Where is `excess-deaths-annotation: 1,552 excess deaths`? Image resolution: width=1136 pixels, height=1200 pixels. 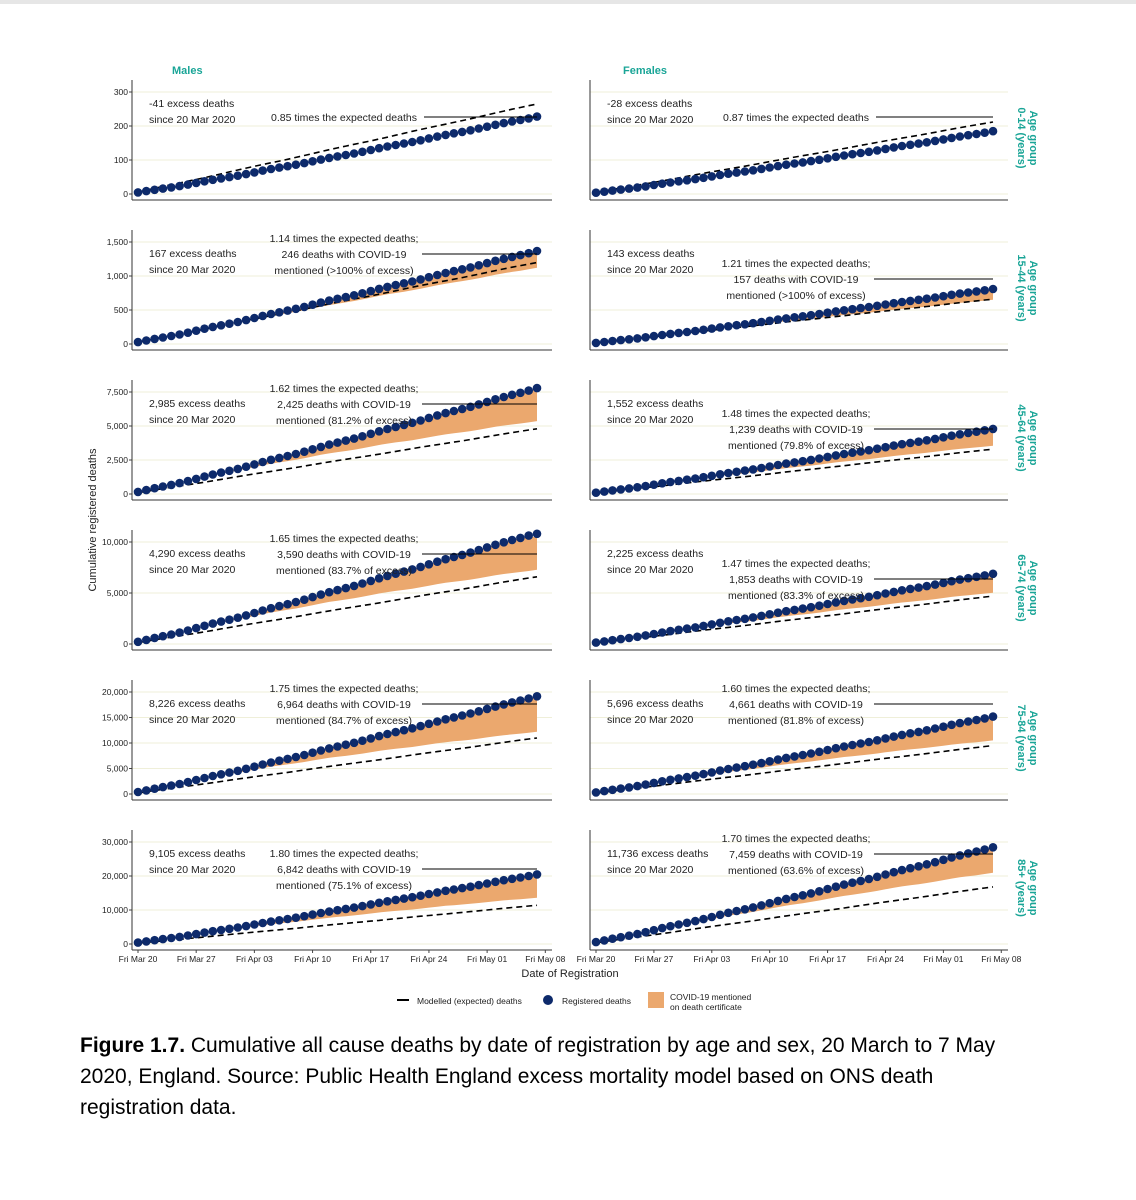 excess-deaths-annotation: 1,552 excess deaths is located at coordinates (655, 404).